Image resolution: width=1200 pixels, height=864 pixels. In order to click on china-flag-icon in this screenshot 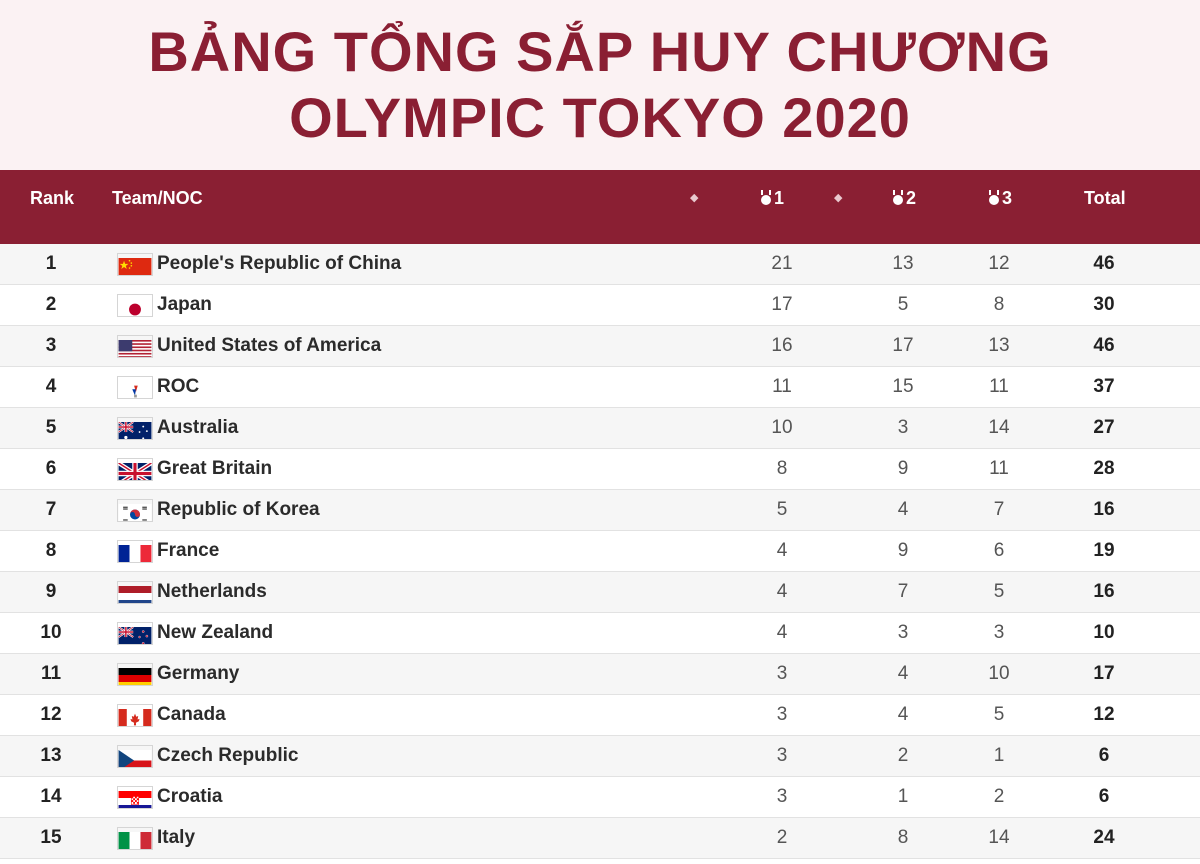, I will do `click(135, 264)`.